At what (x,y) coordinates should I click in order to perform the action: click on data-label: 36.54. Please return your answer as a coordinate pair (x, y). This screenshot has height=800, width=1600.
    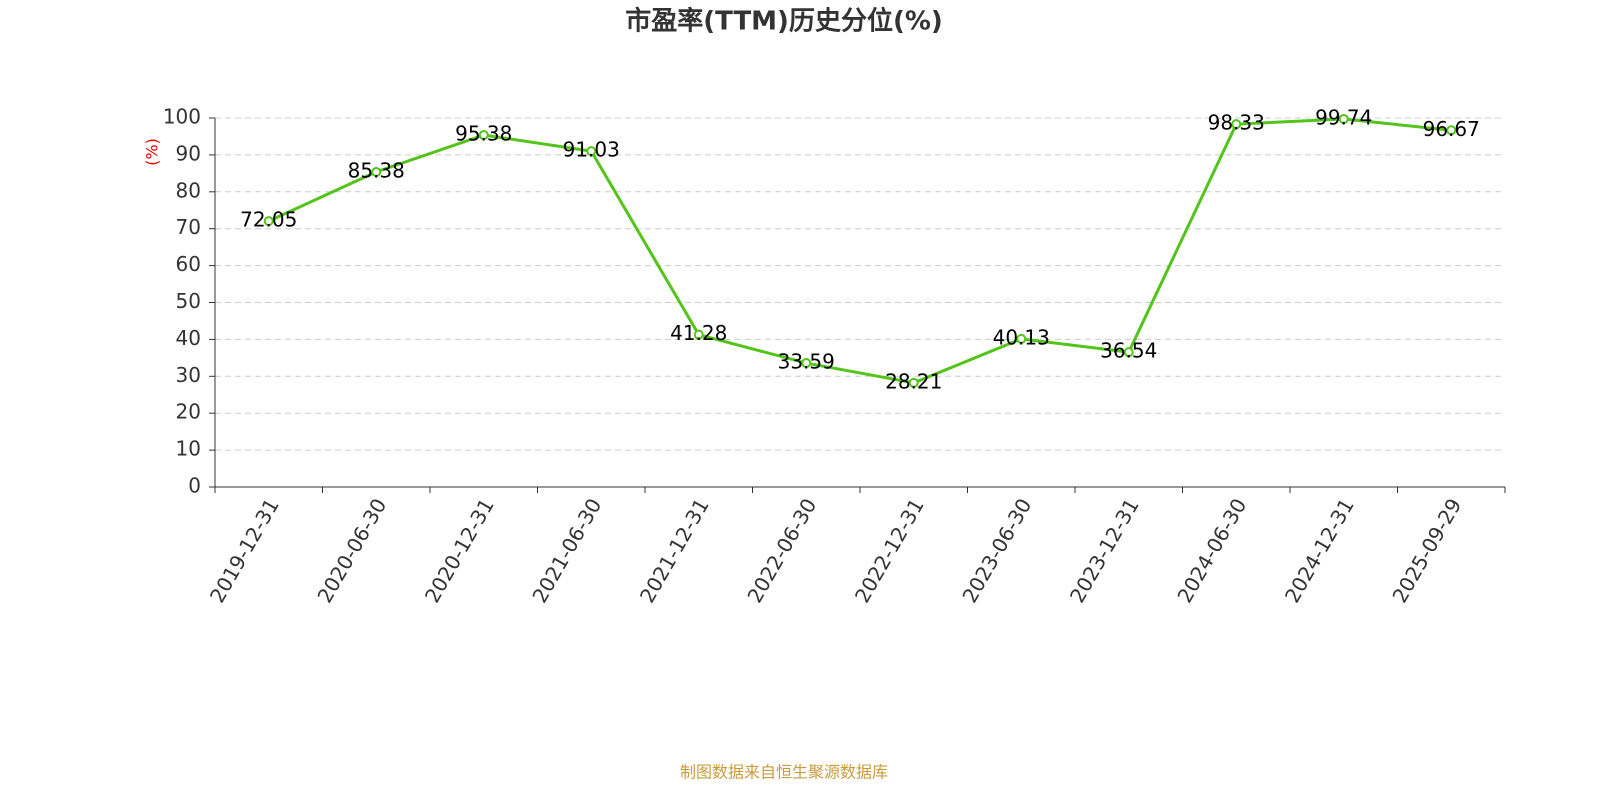
    Looking at the image, I should click on (1128, 351).